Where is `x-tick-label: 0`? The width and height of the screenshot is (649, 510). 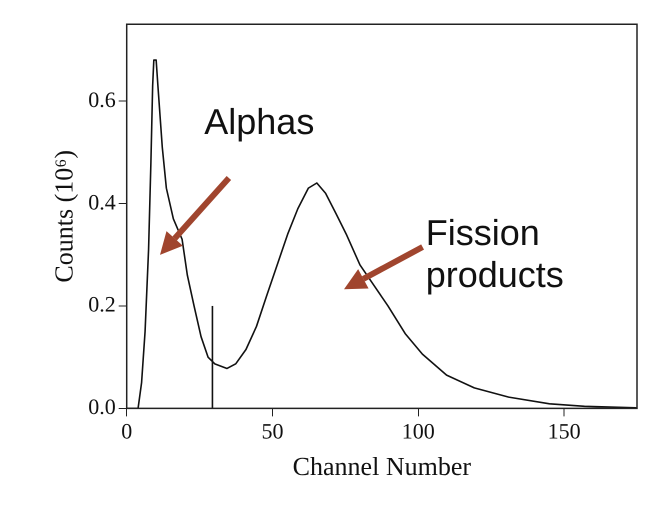 x-tick-label: 0 is located at coordinates (126, 431).